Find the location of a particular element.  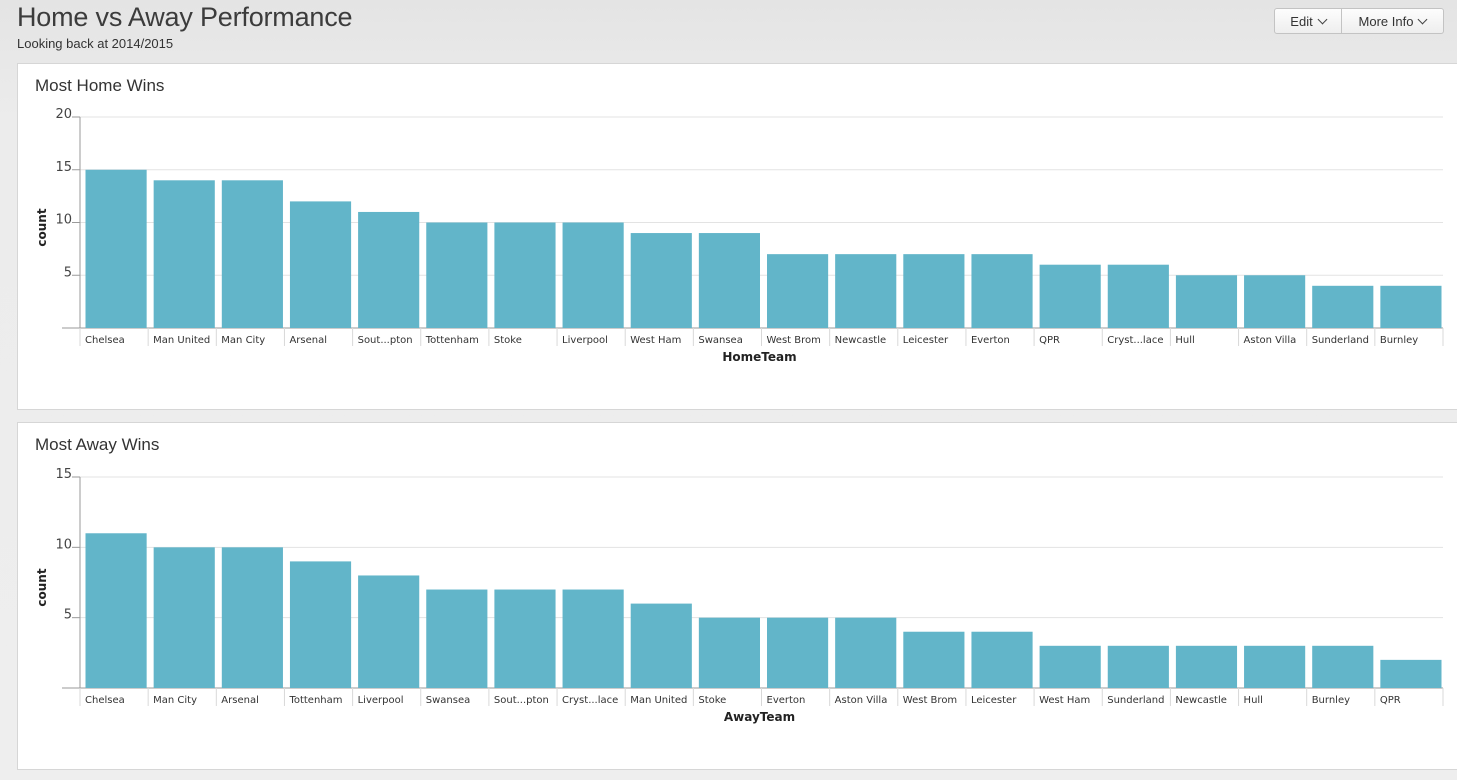

edit-button-label: Edit is located at coordinates (1301, 21).